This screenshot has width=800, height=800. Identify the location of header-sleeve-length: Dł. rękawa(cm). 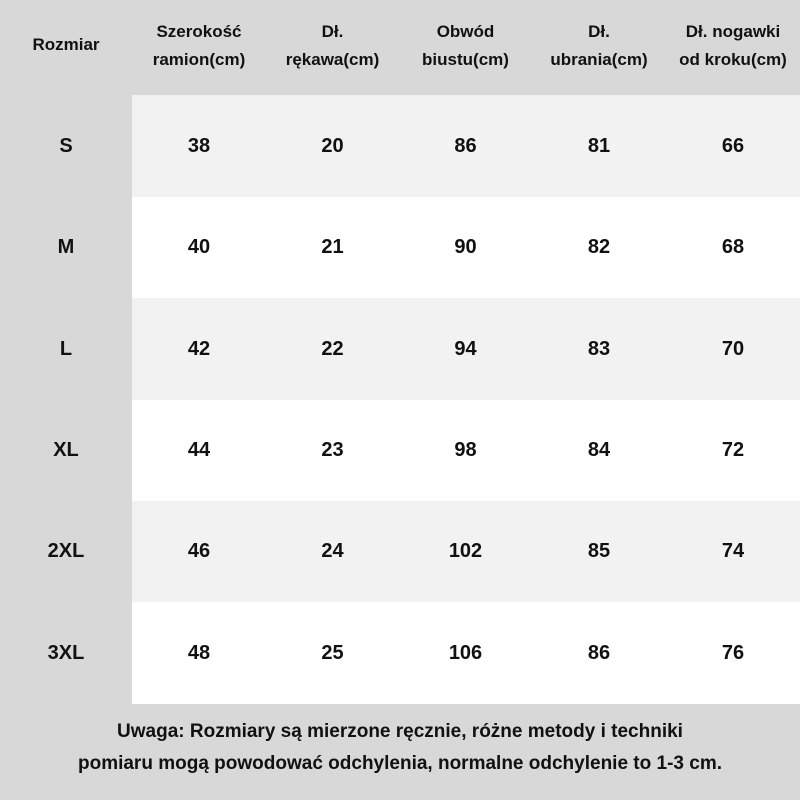
(332, 45).